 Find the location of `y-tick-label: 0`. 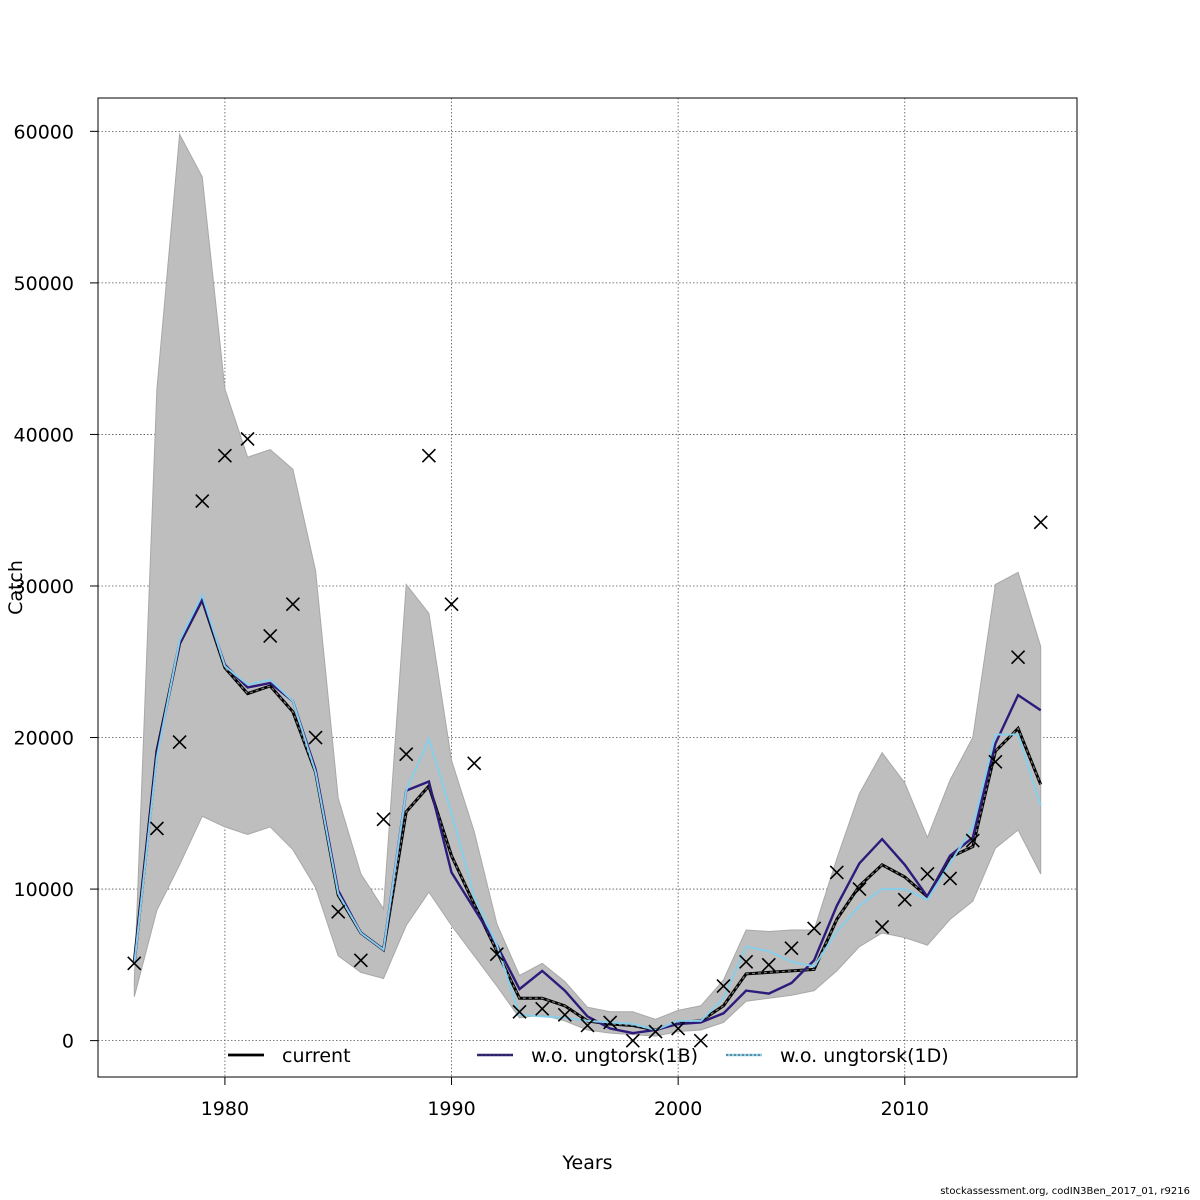

y-tick-label: 0 is located at coordinates (68, 1042).